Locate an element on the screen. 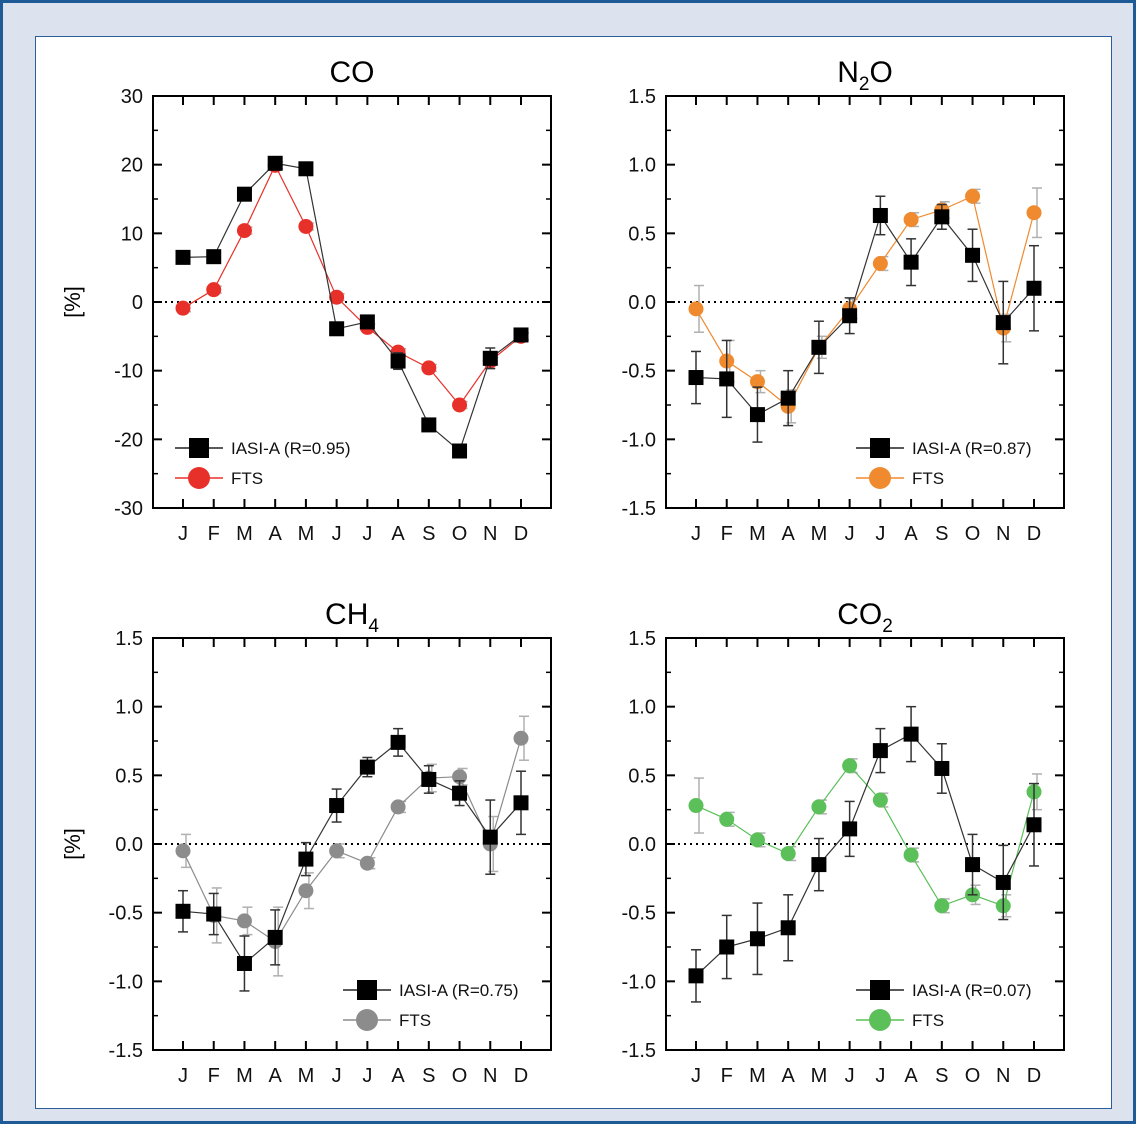 The image size is (1136, 1124). y-tick-label: 1.0 is located at coordinates (129, 708).